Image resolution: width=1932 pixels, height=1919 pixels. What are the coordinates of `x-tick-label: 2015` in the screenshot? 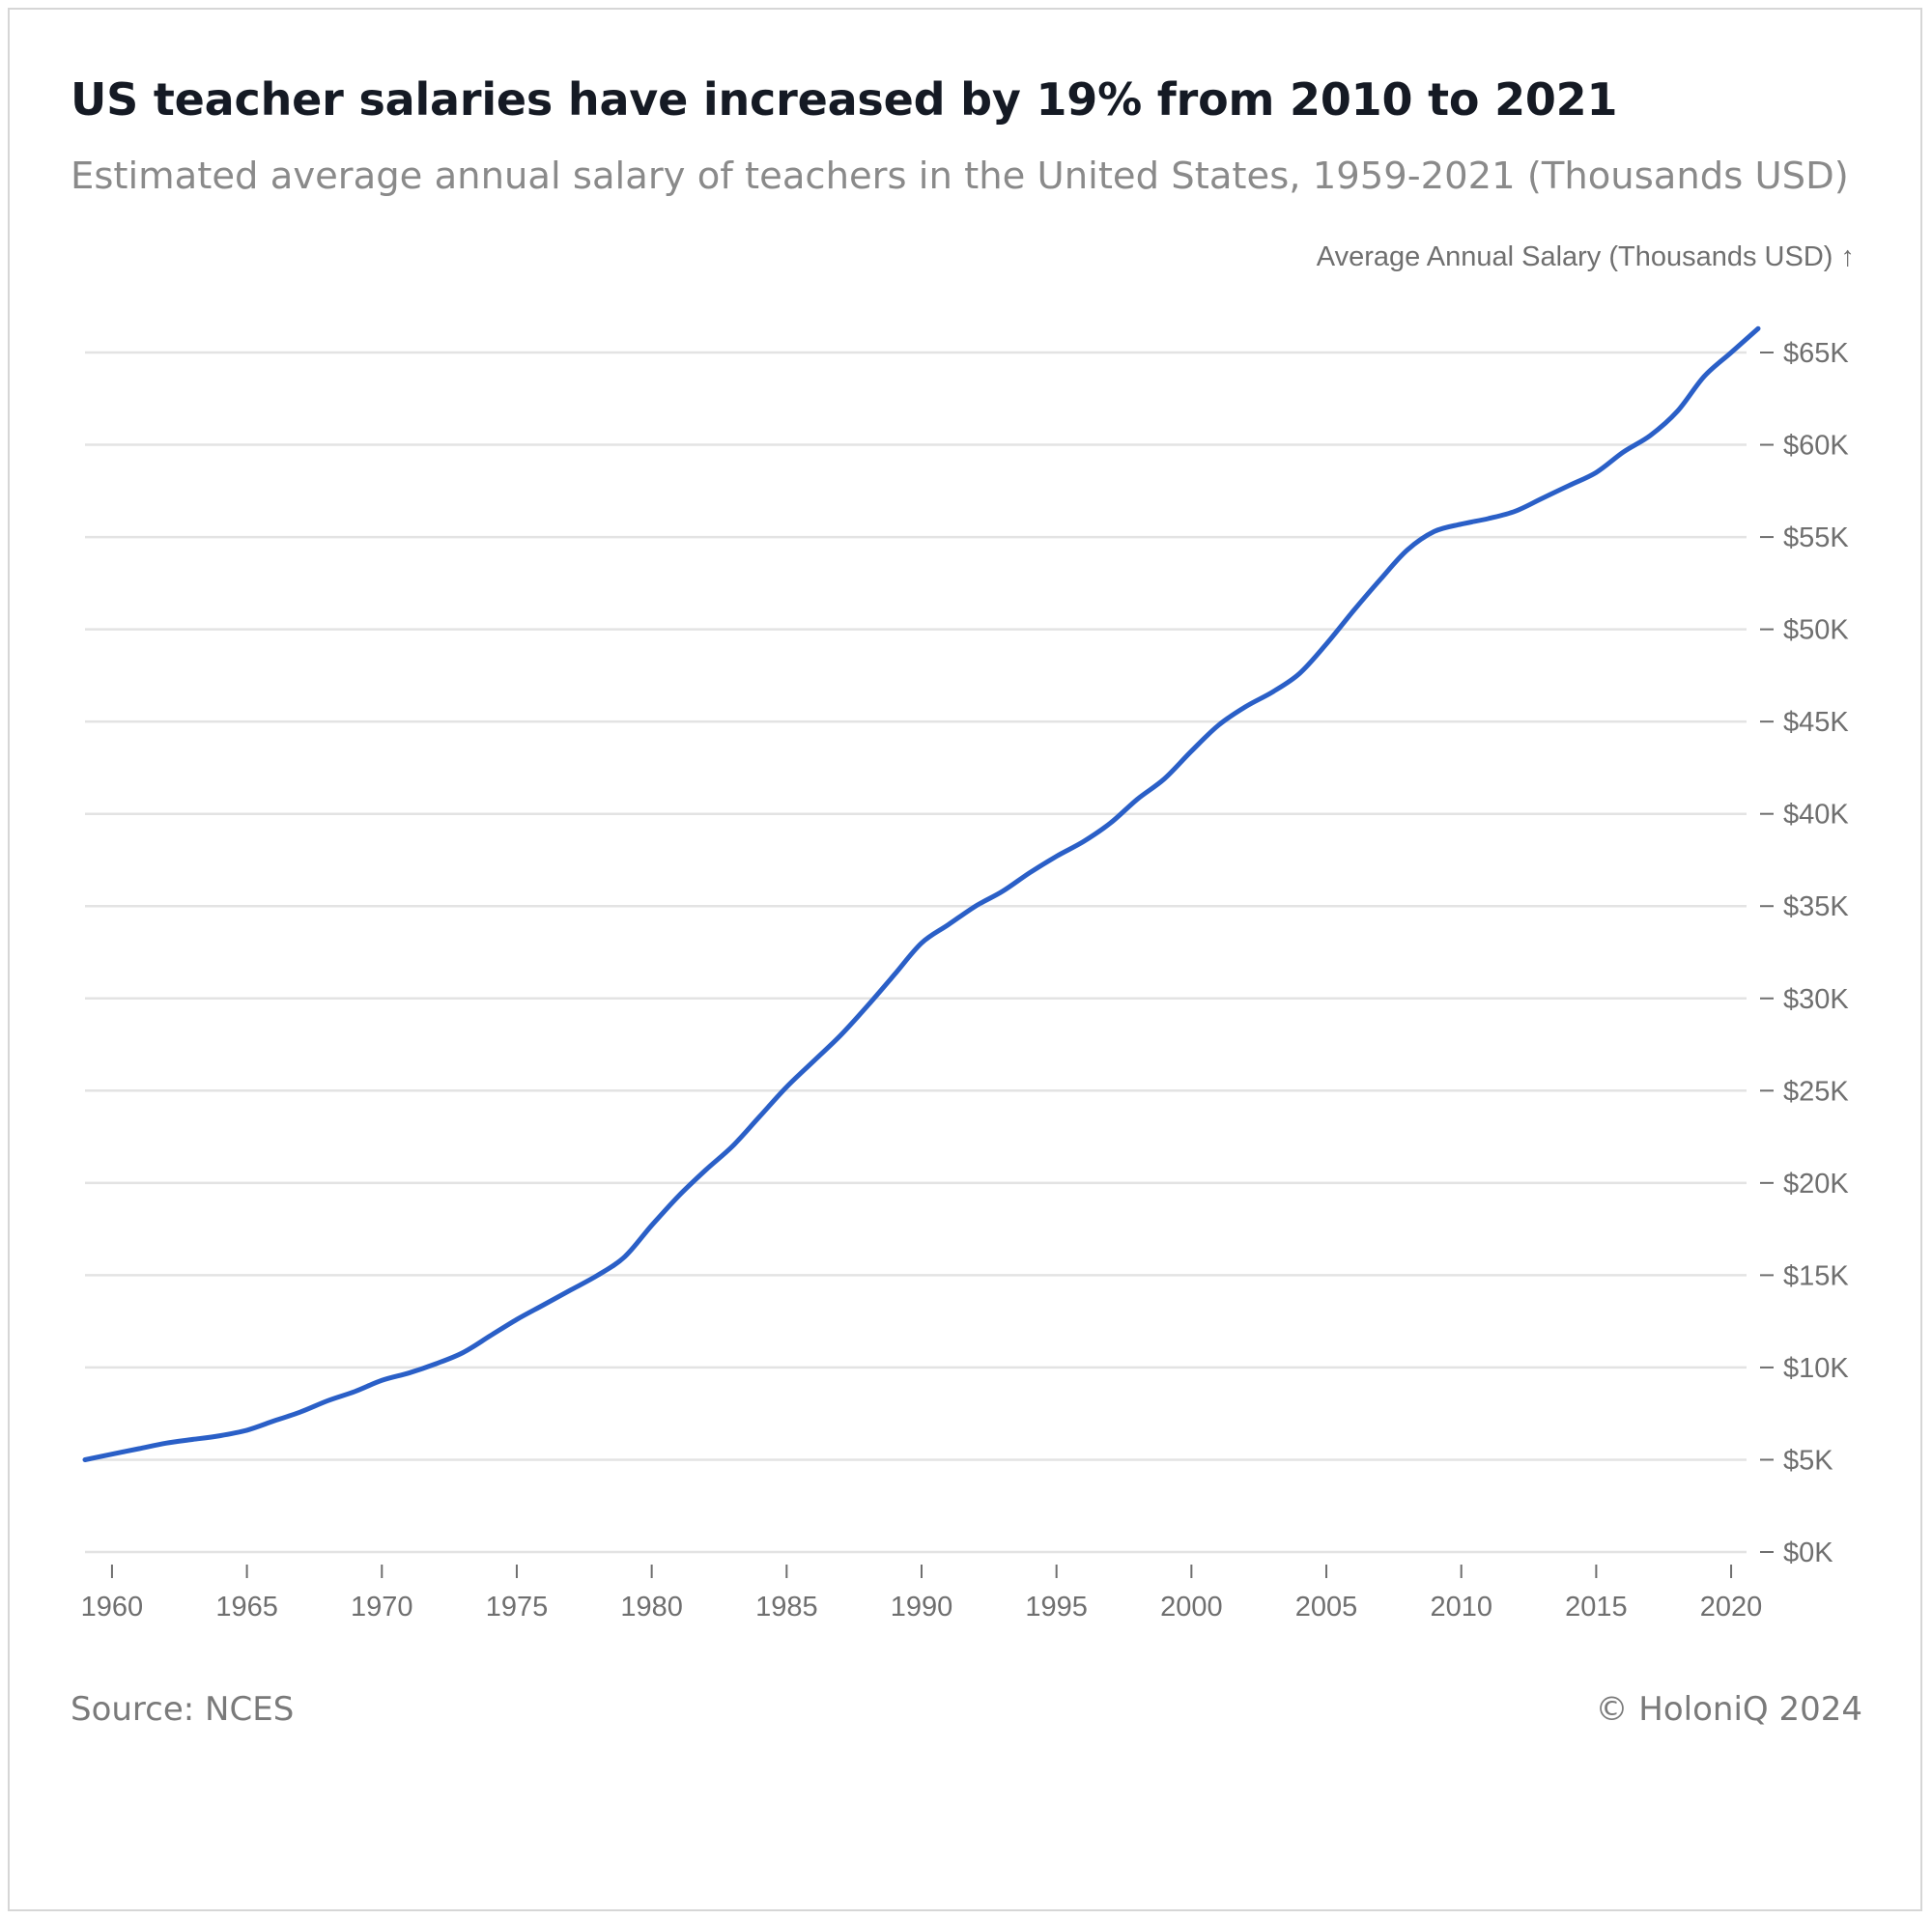 It's located at (1596, 1607).